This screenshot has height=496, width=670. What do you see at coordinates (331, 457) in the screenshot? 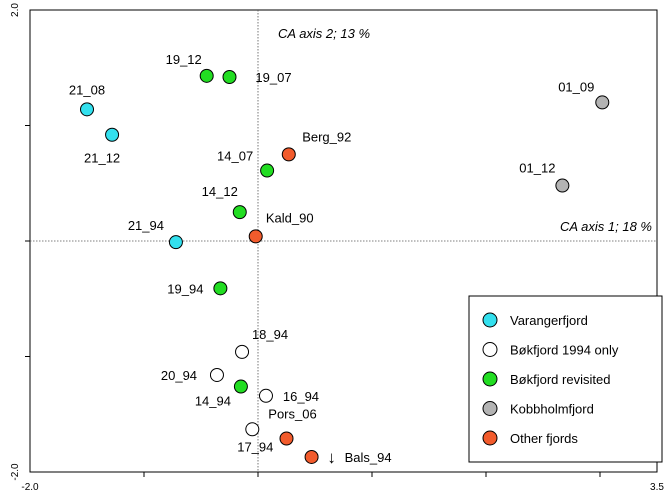
I see `down-arrow-annotation: ↓` at bounding box center [331, 457].